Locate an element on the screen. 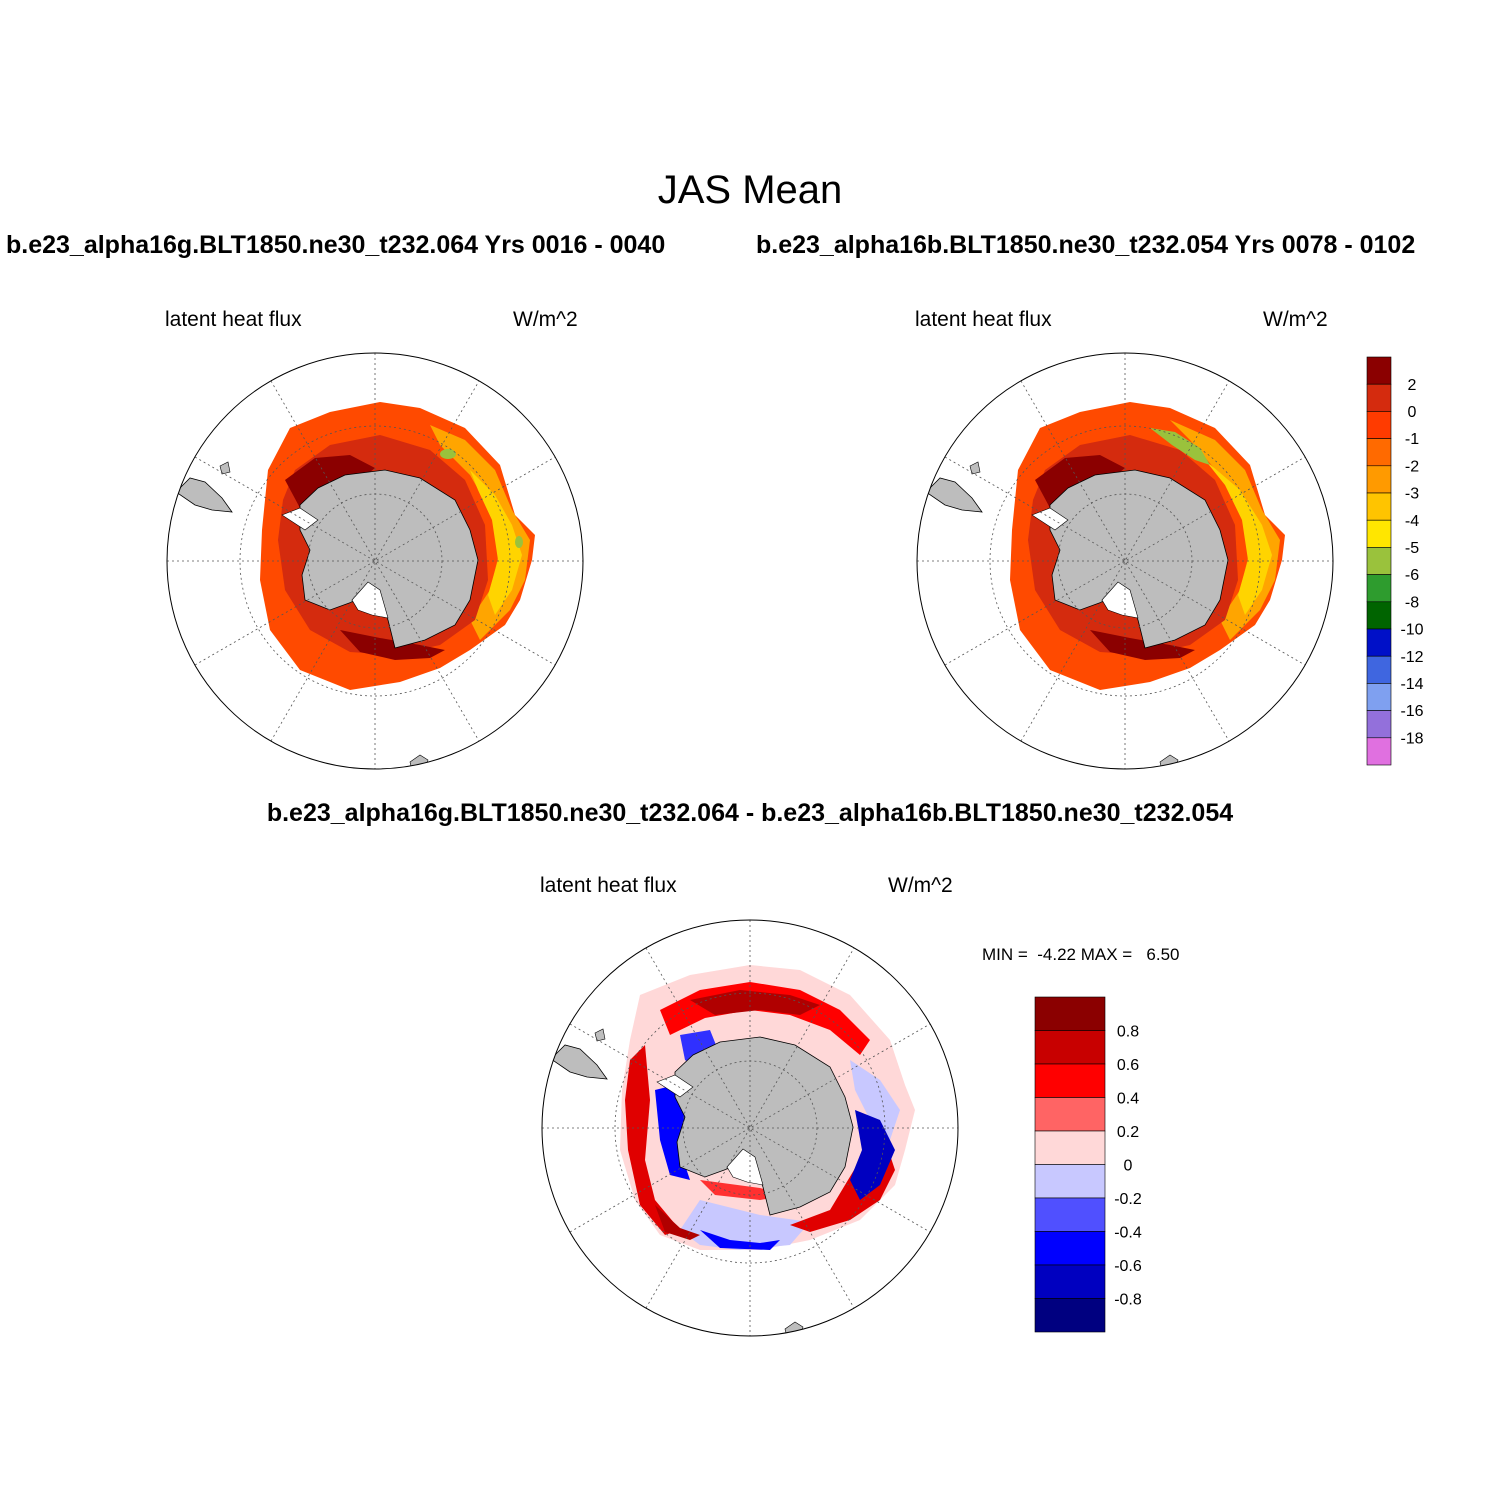  colorbar-main-label: 0 is located at coordinates (1412, 412).